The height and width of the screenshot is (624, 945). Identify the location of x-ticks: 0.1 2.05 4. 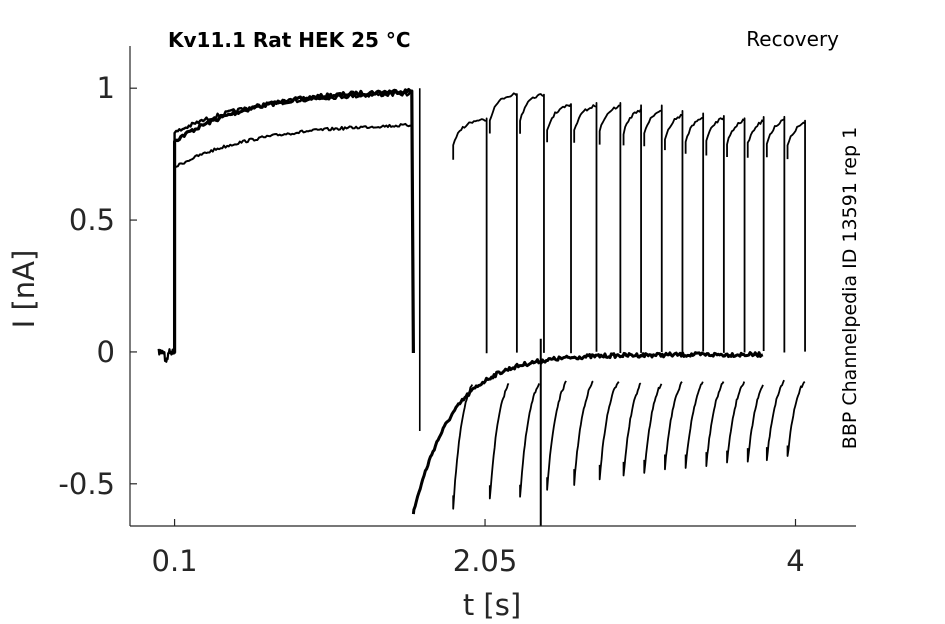
(478, 548).